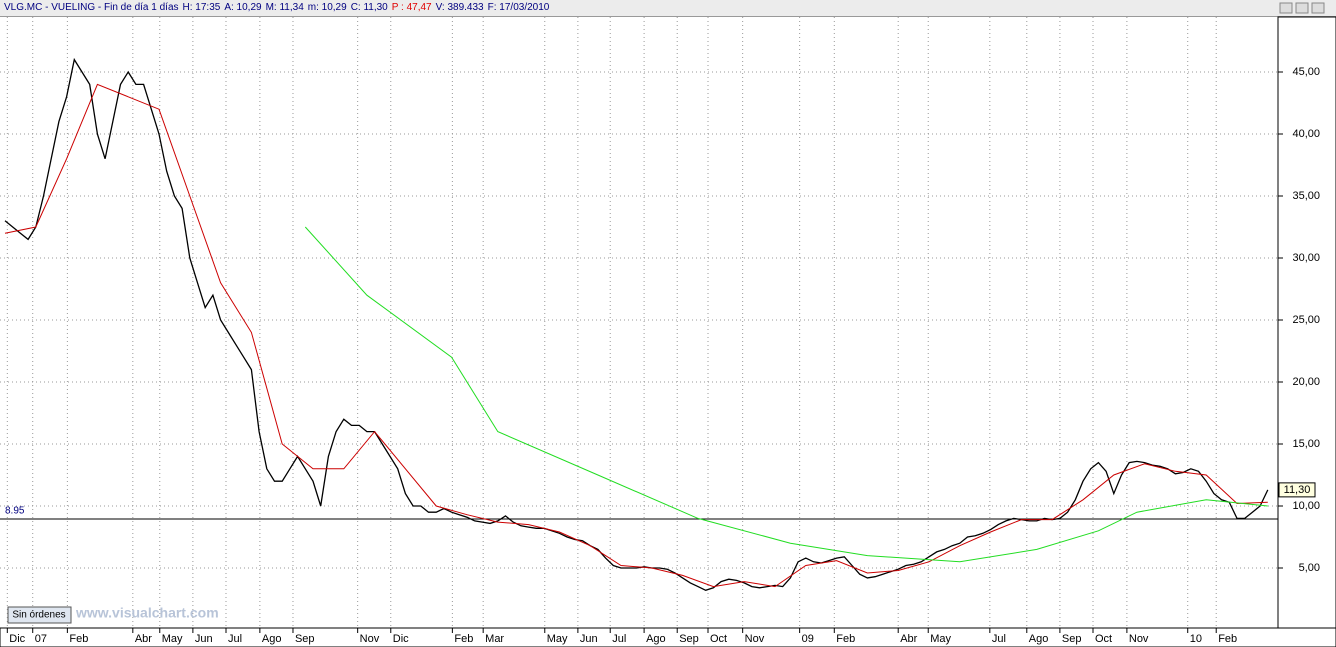 This screenshot has width=1336, height=647. Describe the element at coordinates (1306, 506) in the screenshot. I see `y-tick-label: 10,00` at that location.